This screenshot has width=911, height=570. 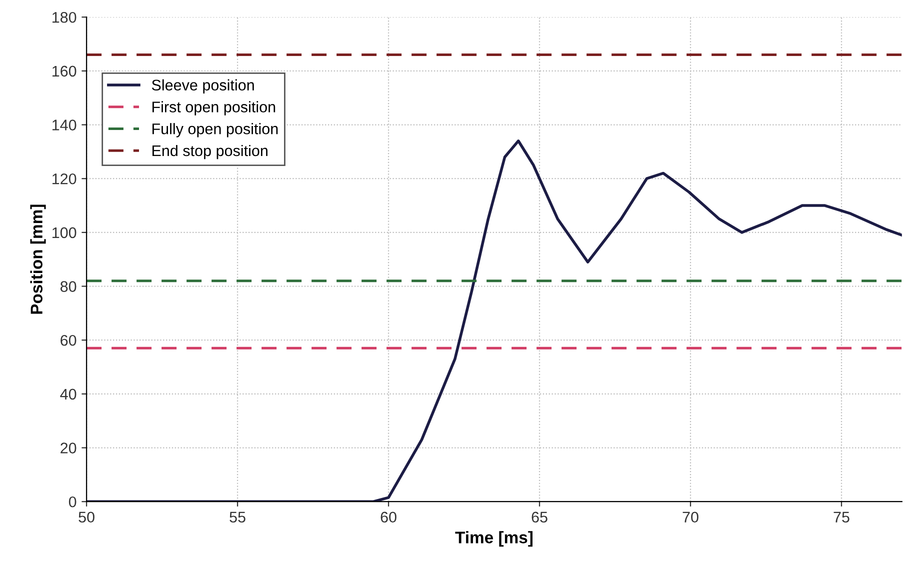 I want to click on x-tick-label: 75, so click(x=842, y=517).